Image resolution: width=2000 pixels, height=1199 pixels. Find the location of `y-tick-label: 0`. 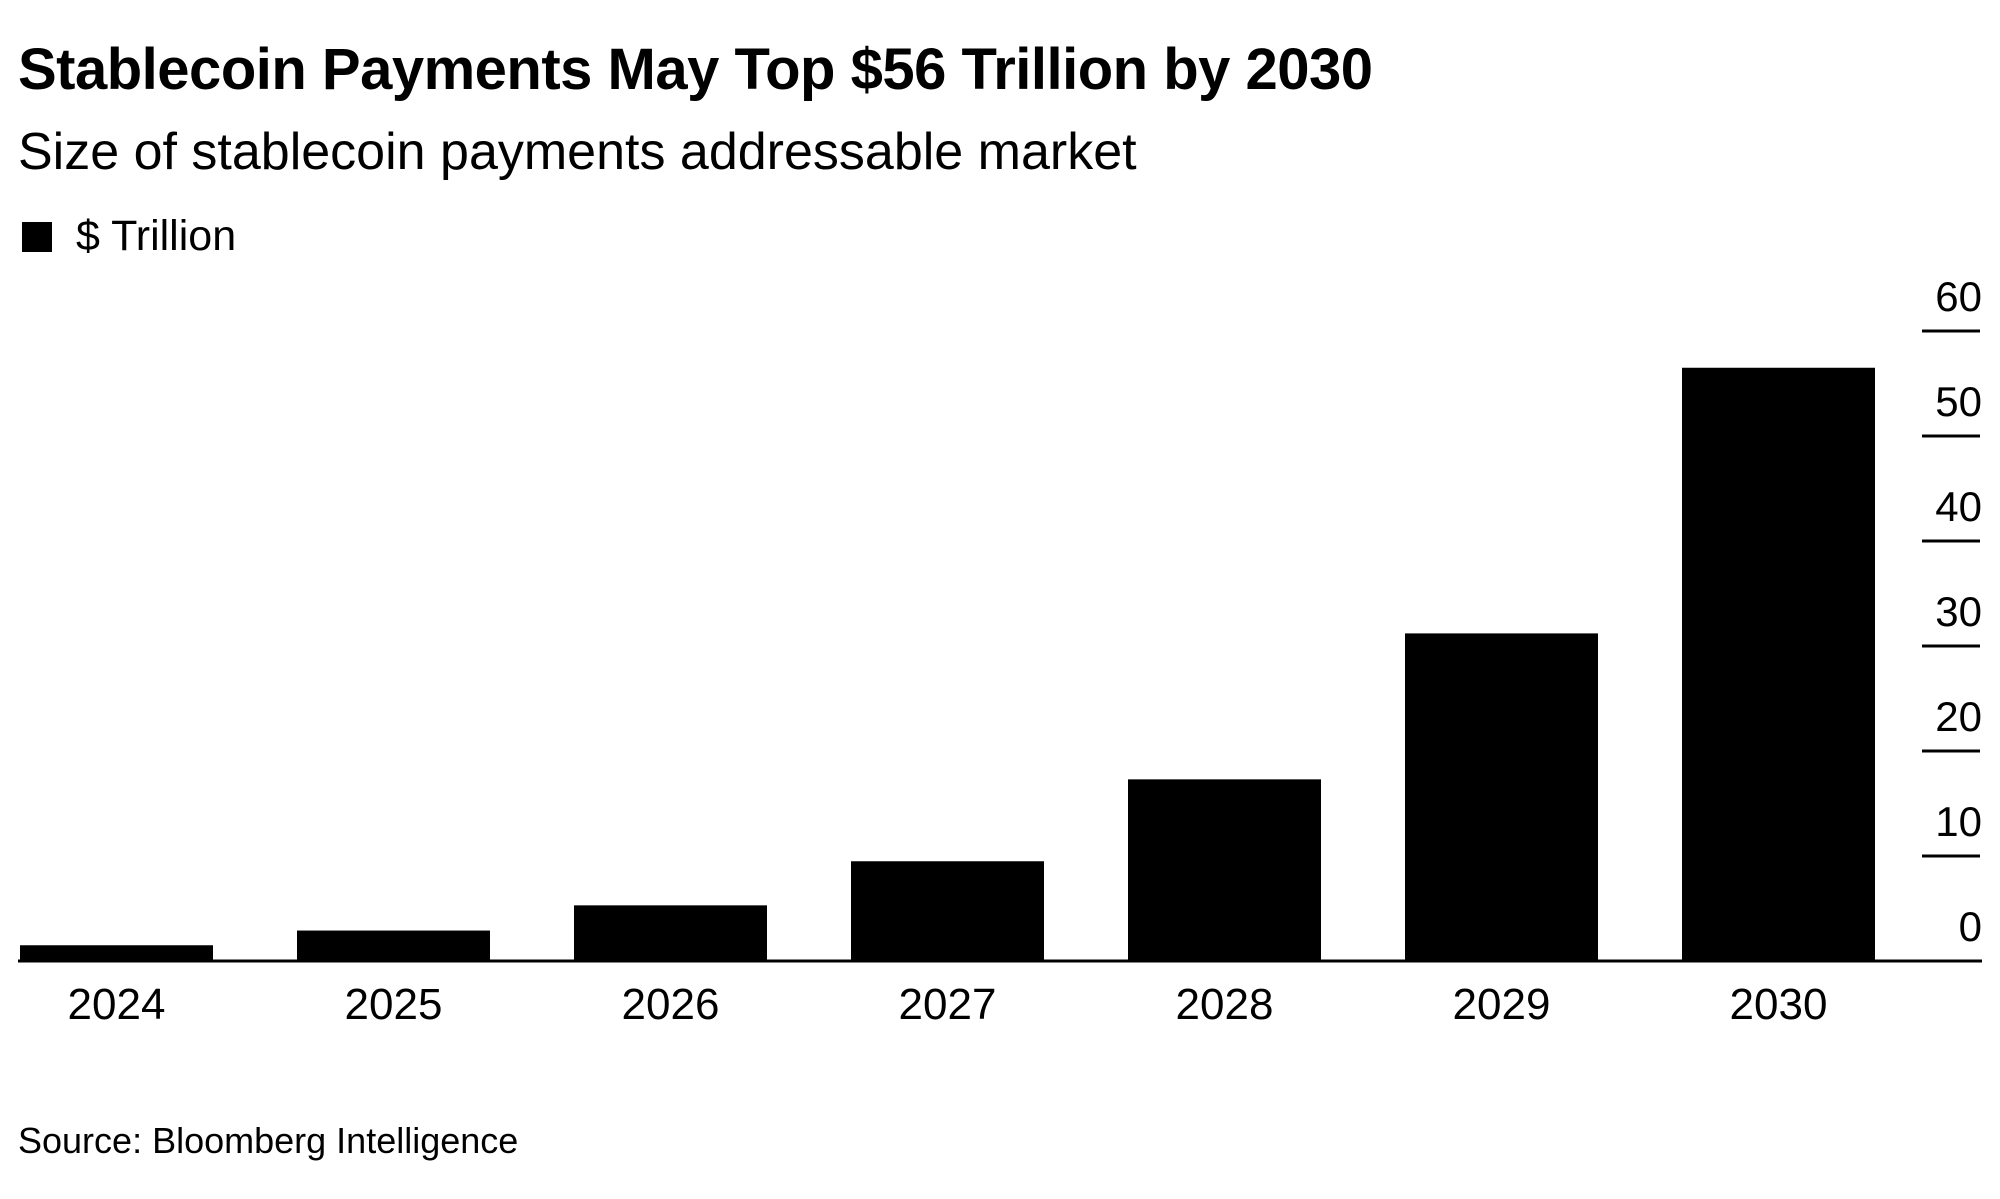

y-tick-label: 0 is located at coordinates (1970, 926).